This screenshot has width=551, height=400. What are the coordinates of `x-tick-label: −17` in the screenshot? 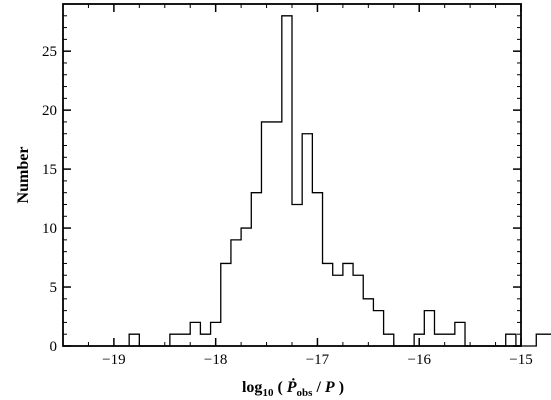 It's located at (318, 360).